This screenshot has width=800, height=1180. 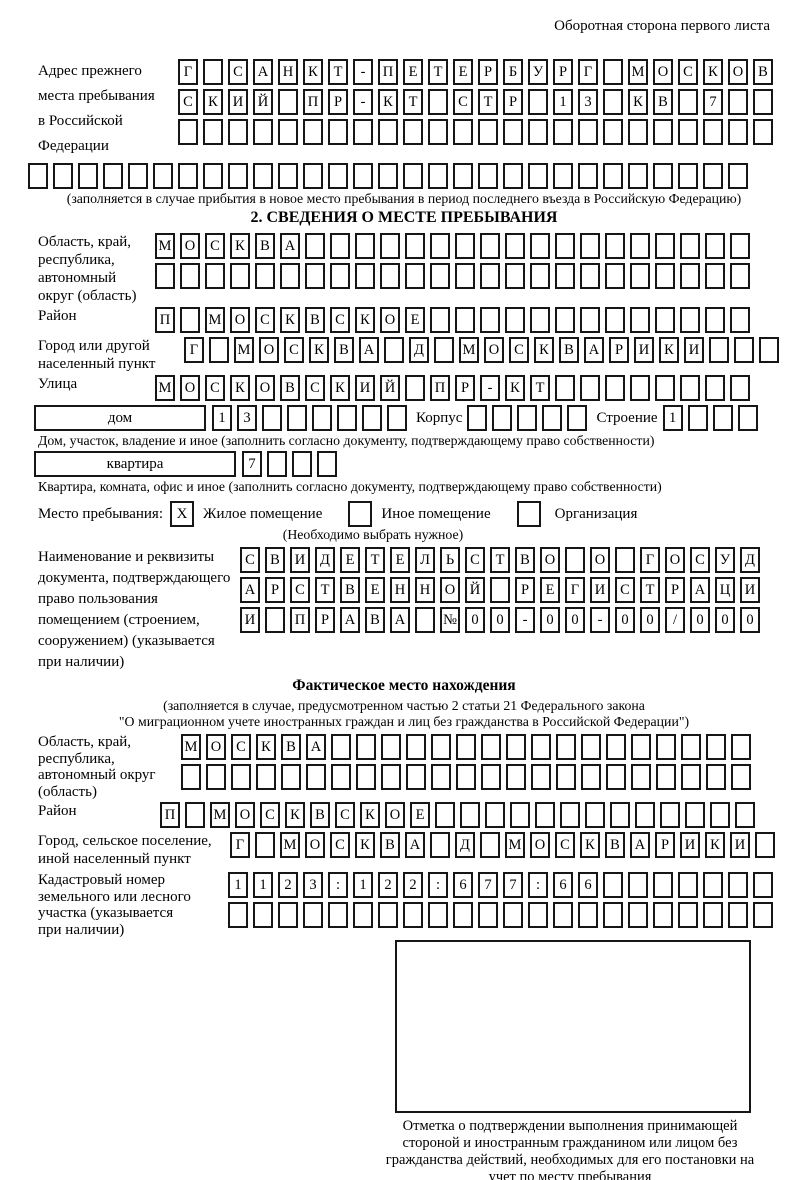 I want to click on char-box: И, so click(x=300, y=560).